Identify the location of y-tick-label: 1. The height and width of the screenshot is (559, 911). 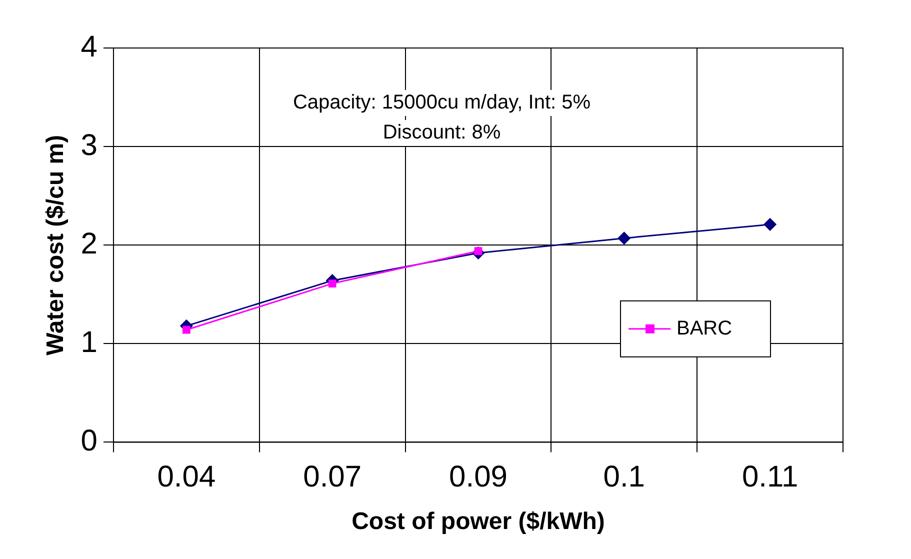
(89, 342).